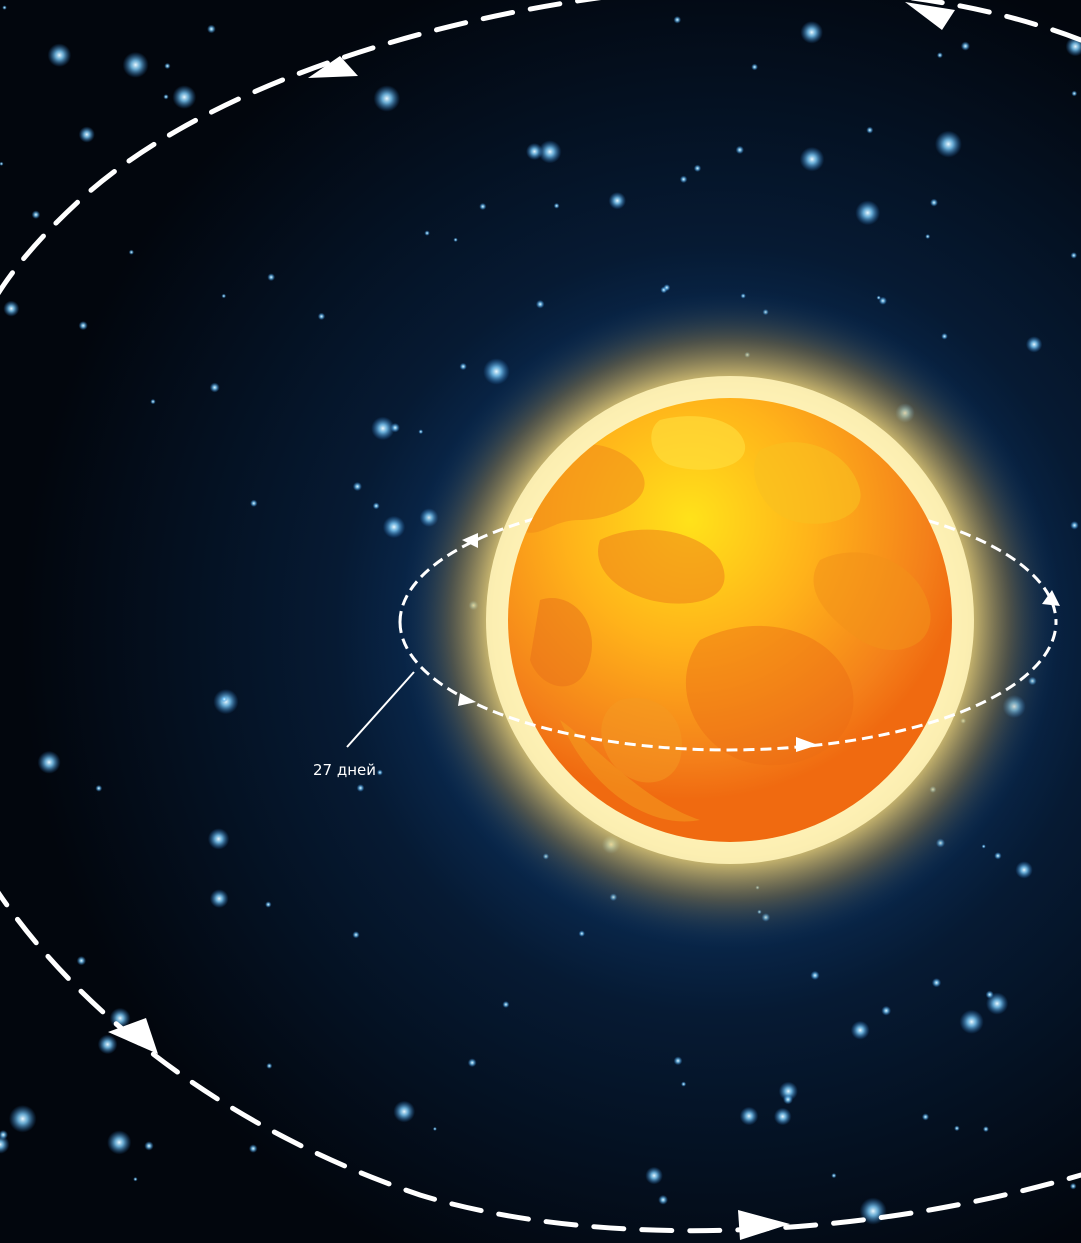  I want to click on outer-orbit-arrow-top-right, so click(930, 16).